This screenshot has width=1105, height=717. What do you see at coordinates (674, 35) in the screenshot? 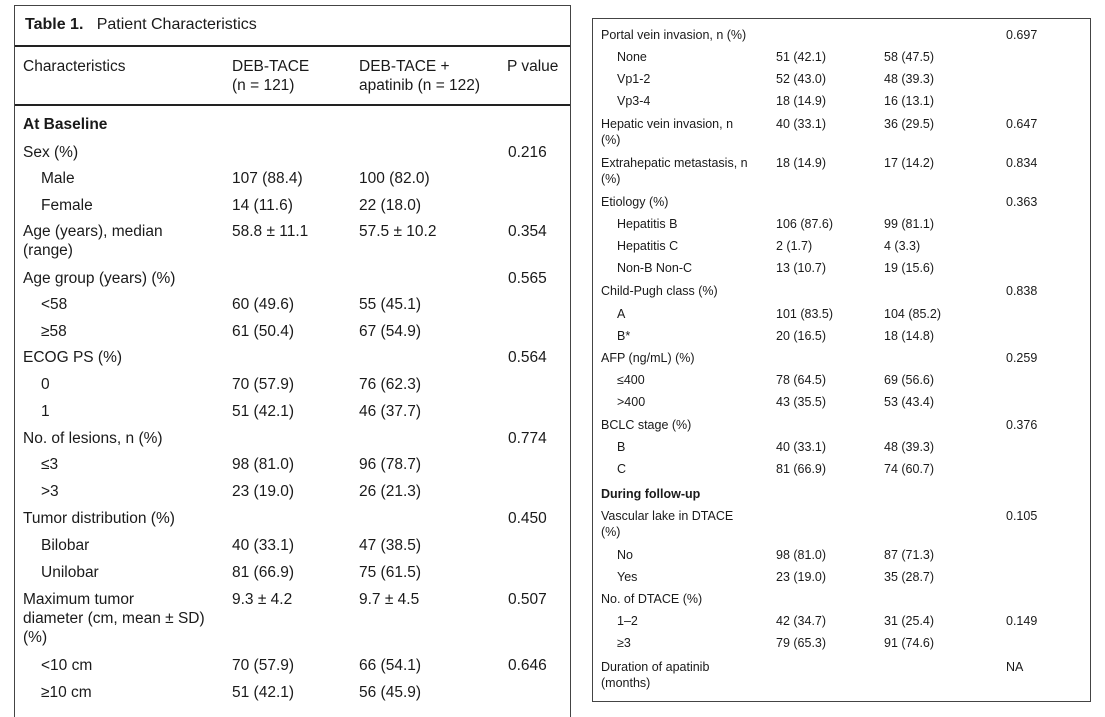
I see `row-label: Portal vein invasion, n (%)` at bounding box center [674, 35].